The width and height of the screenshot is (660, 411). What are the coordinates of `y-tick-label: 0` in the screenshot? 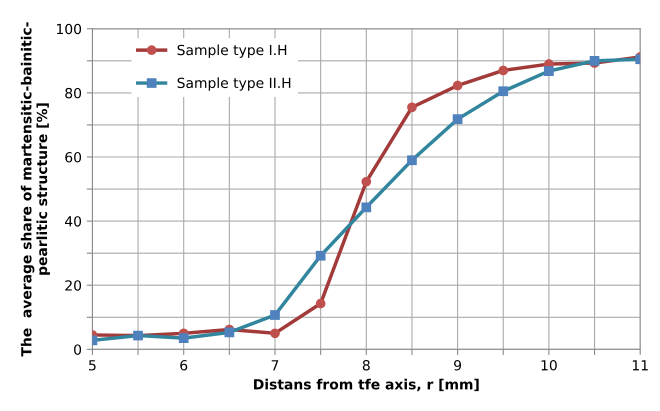 It's located at (78, 349).